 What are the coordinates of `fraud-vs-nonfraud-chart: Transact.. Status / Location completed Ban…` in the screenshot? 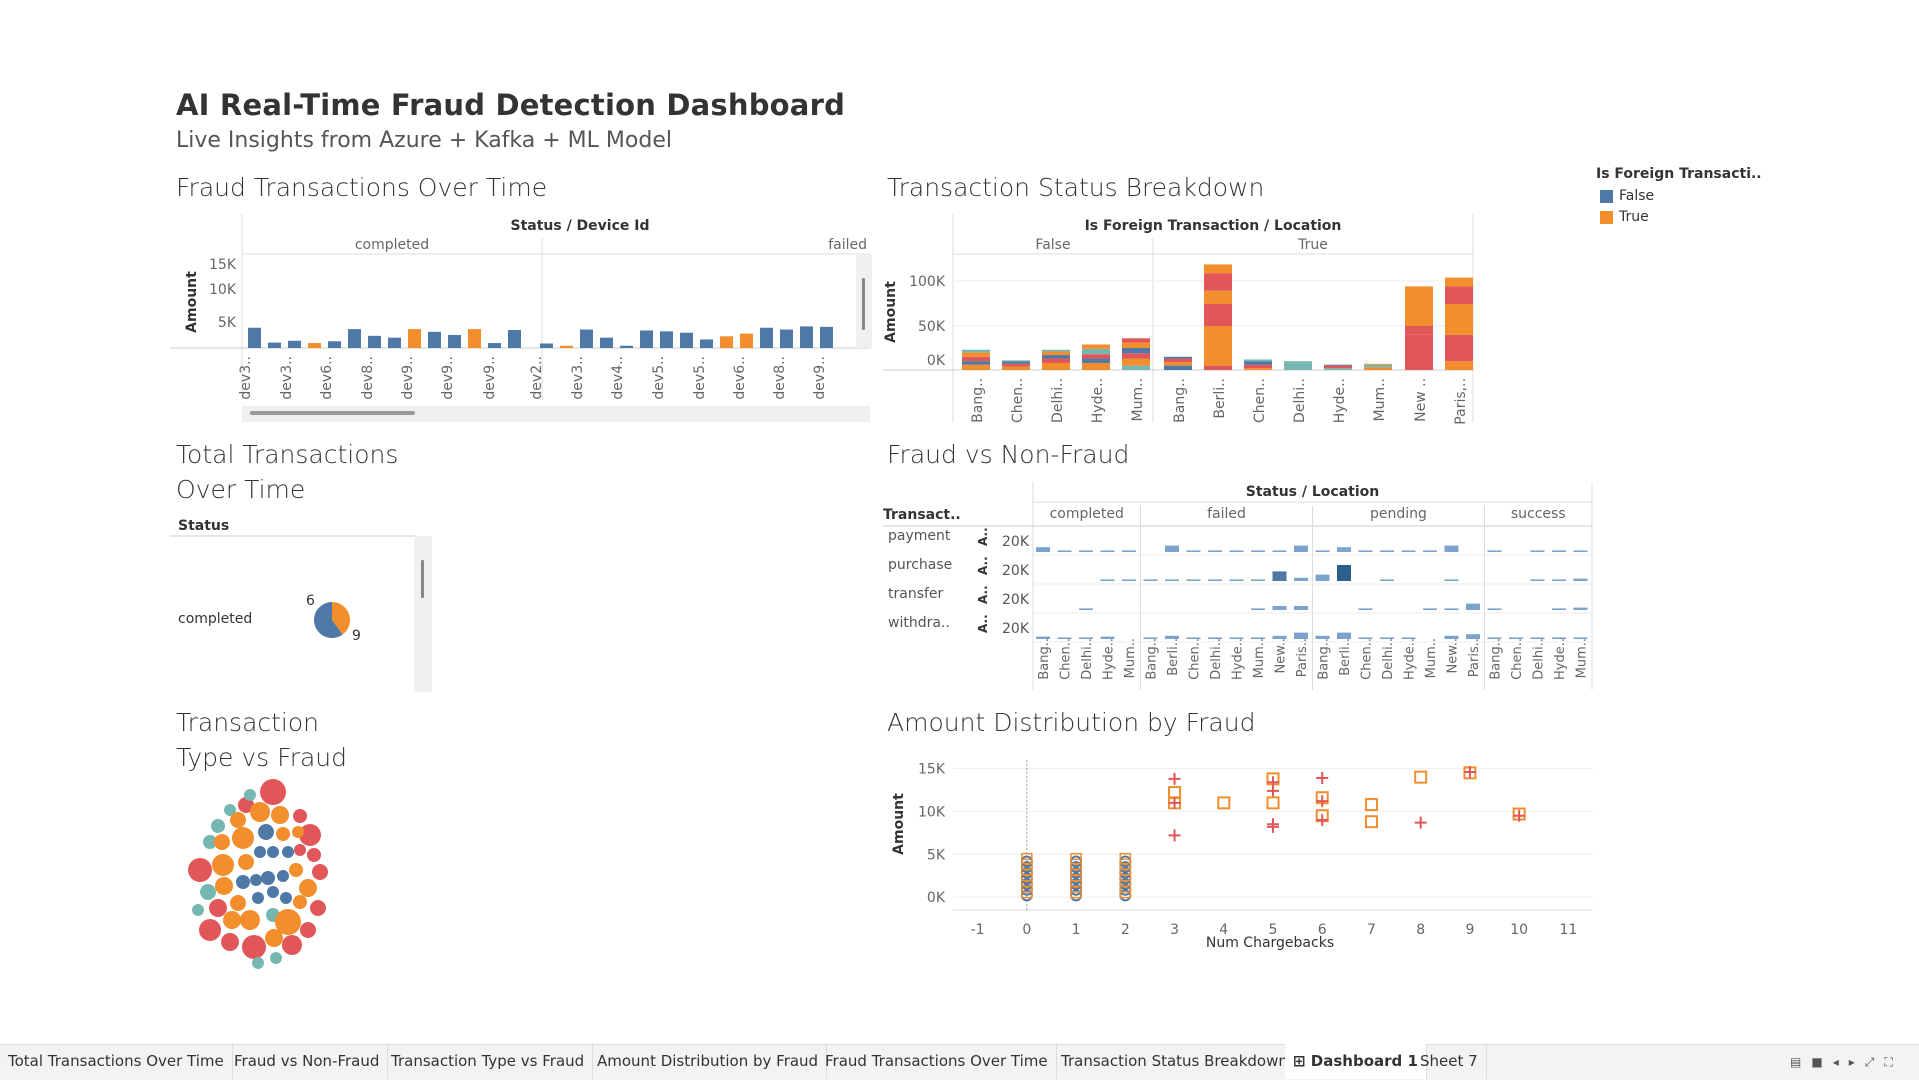 It's located at (1243, 587).